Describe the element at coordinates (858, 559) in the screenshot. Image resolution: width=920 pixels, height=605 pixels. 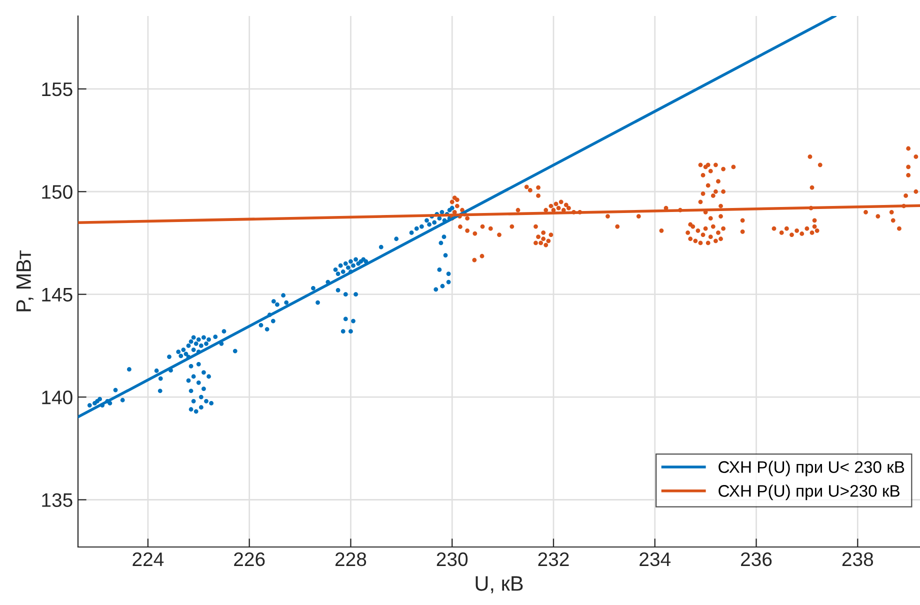
I see `x-tick-label: 238` at that location.